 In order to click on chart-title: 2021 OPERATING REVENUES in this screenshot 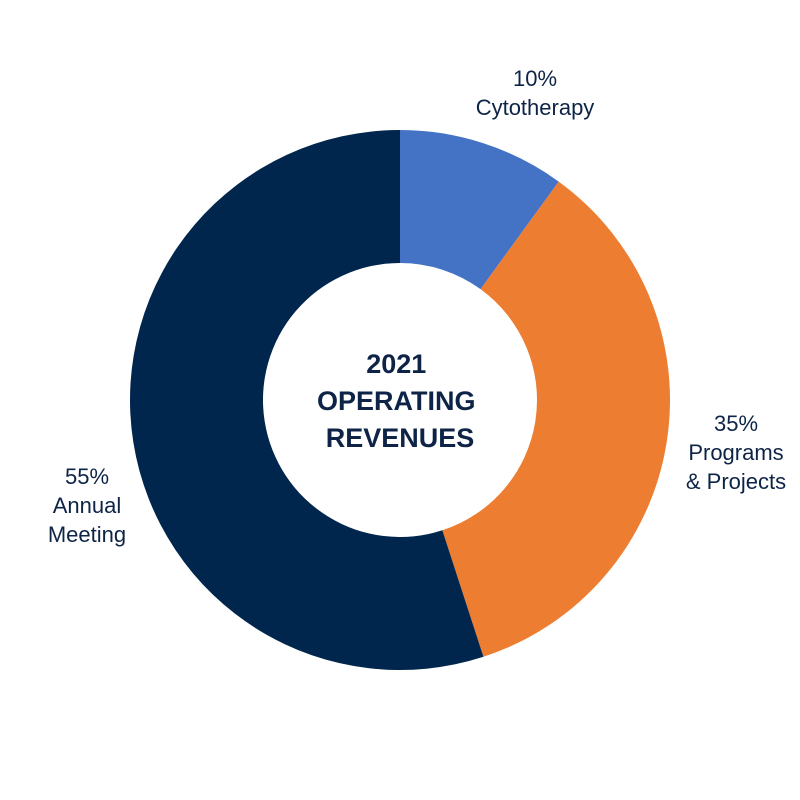, I will do `click(400, 401)`.